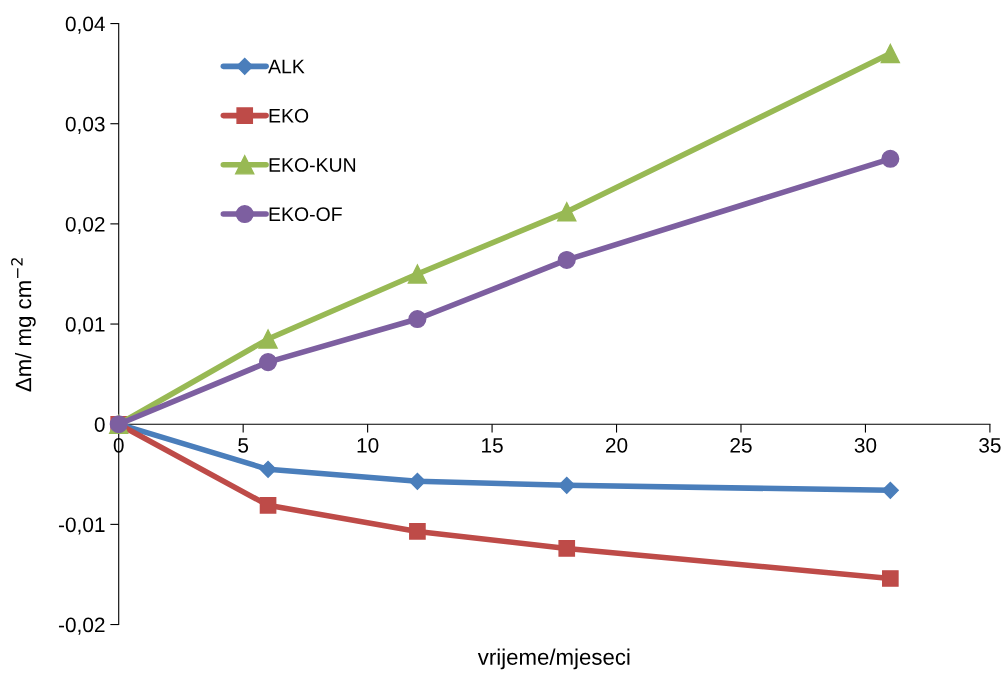 This screenshot has width=1006, height=673. What do you see at coordinates (741, 445) in the screenshot?
I see `x-tick-label: 25` at bounding box center [741, 445].